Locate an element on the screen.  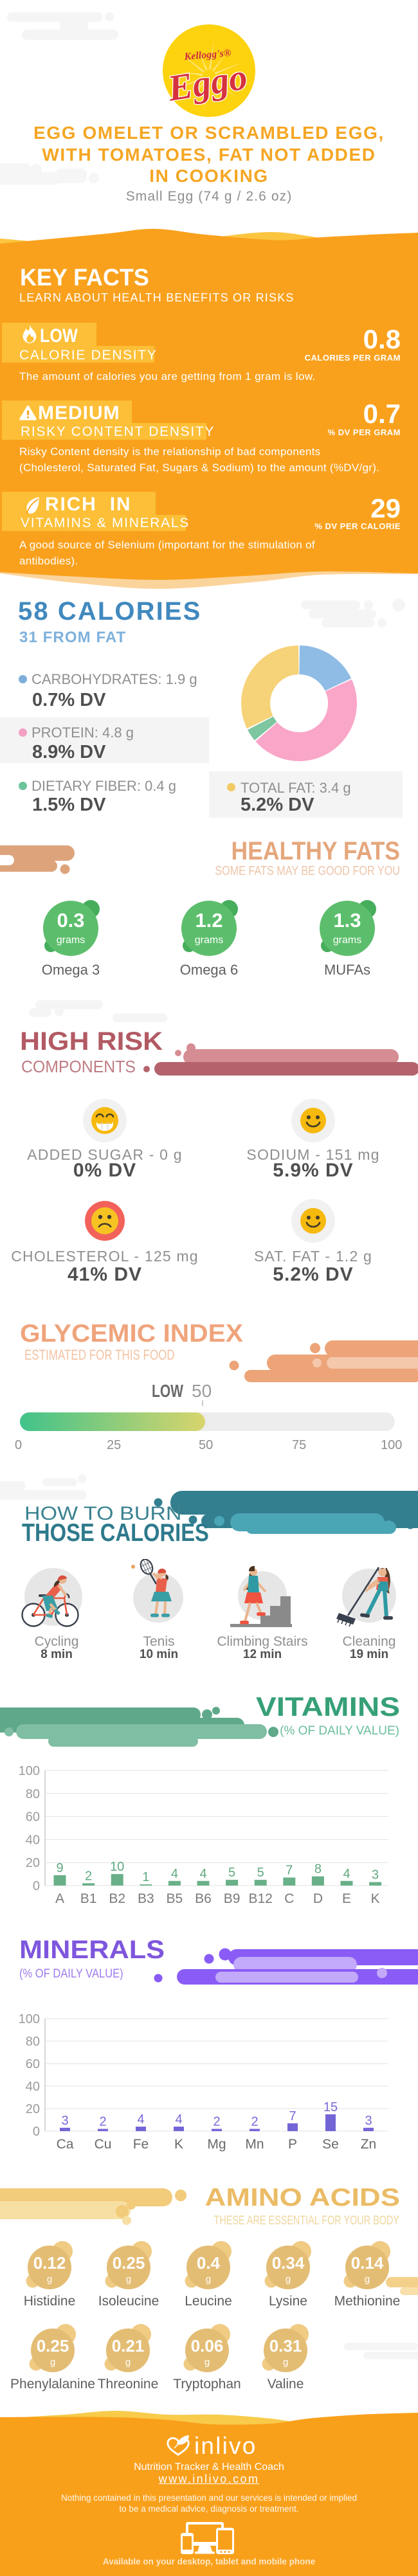
svg-text: A is located at coordinates (59, 1898).